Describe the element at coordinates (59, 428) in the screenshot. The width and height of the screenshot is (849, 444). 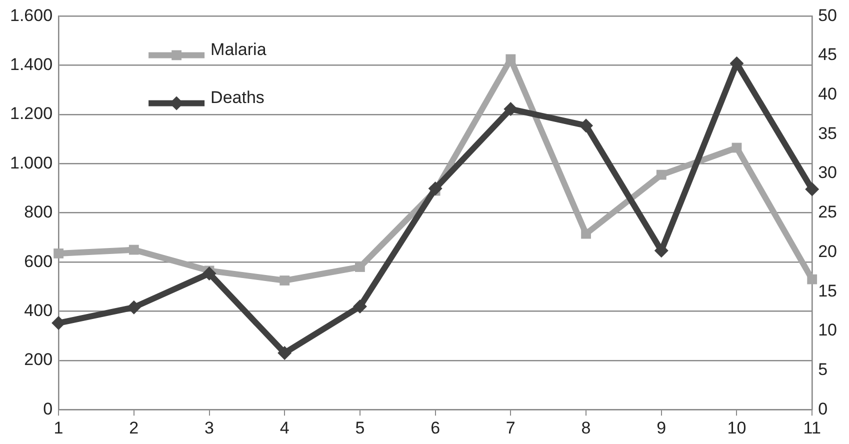
I see `x-tick-label: 1` at that location.